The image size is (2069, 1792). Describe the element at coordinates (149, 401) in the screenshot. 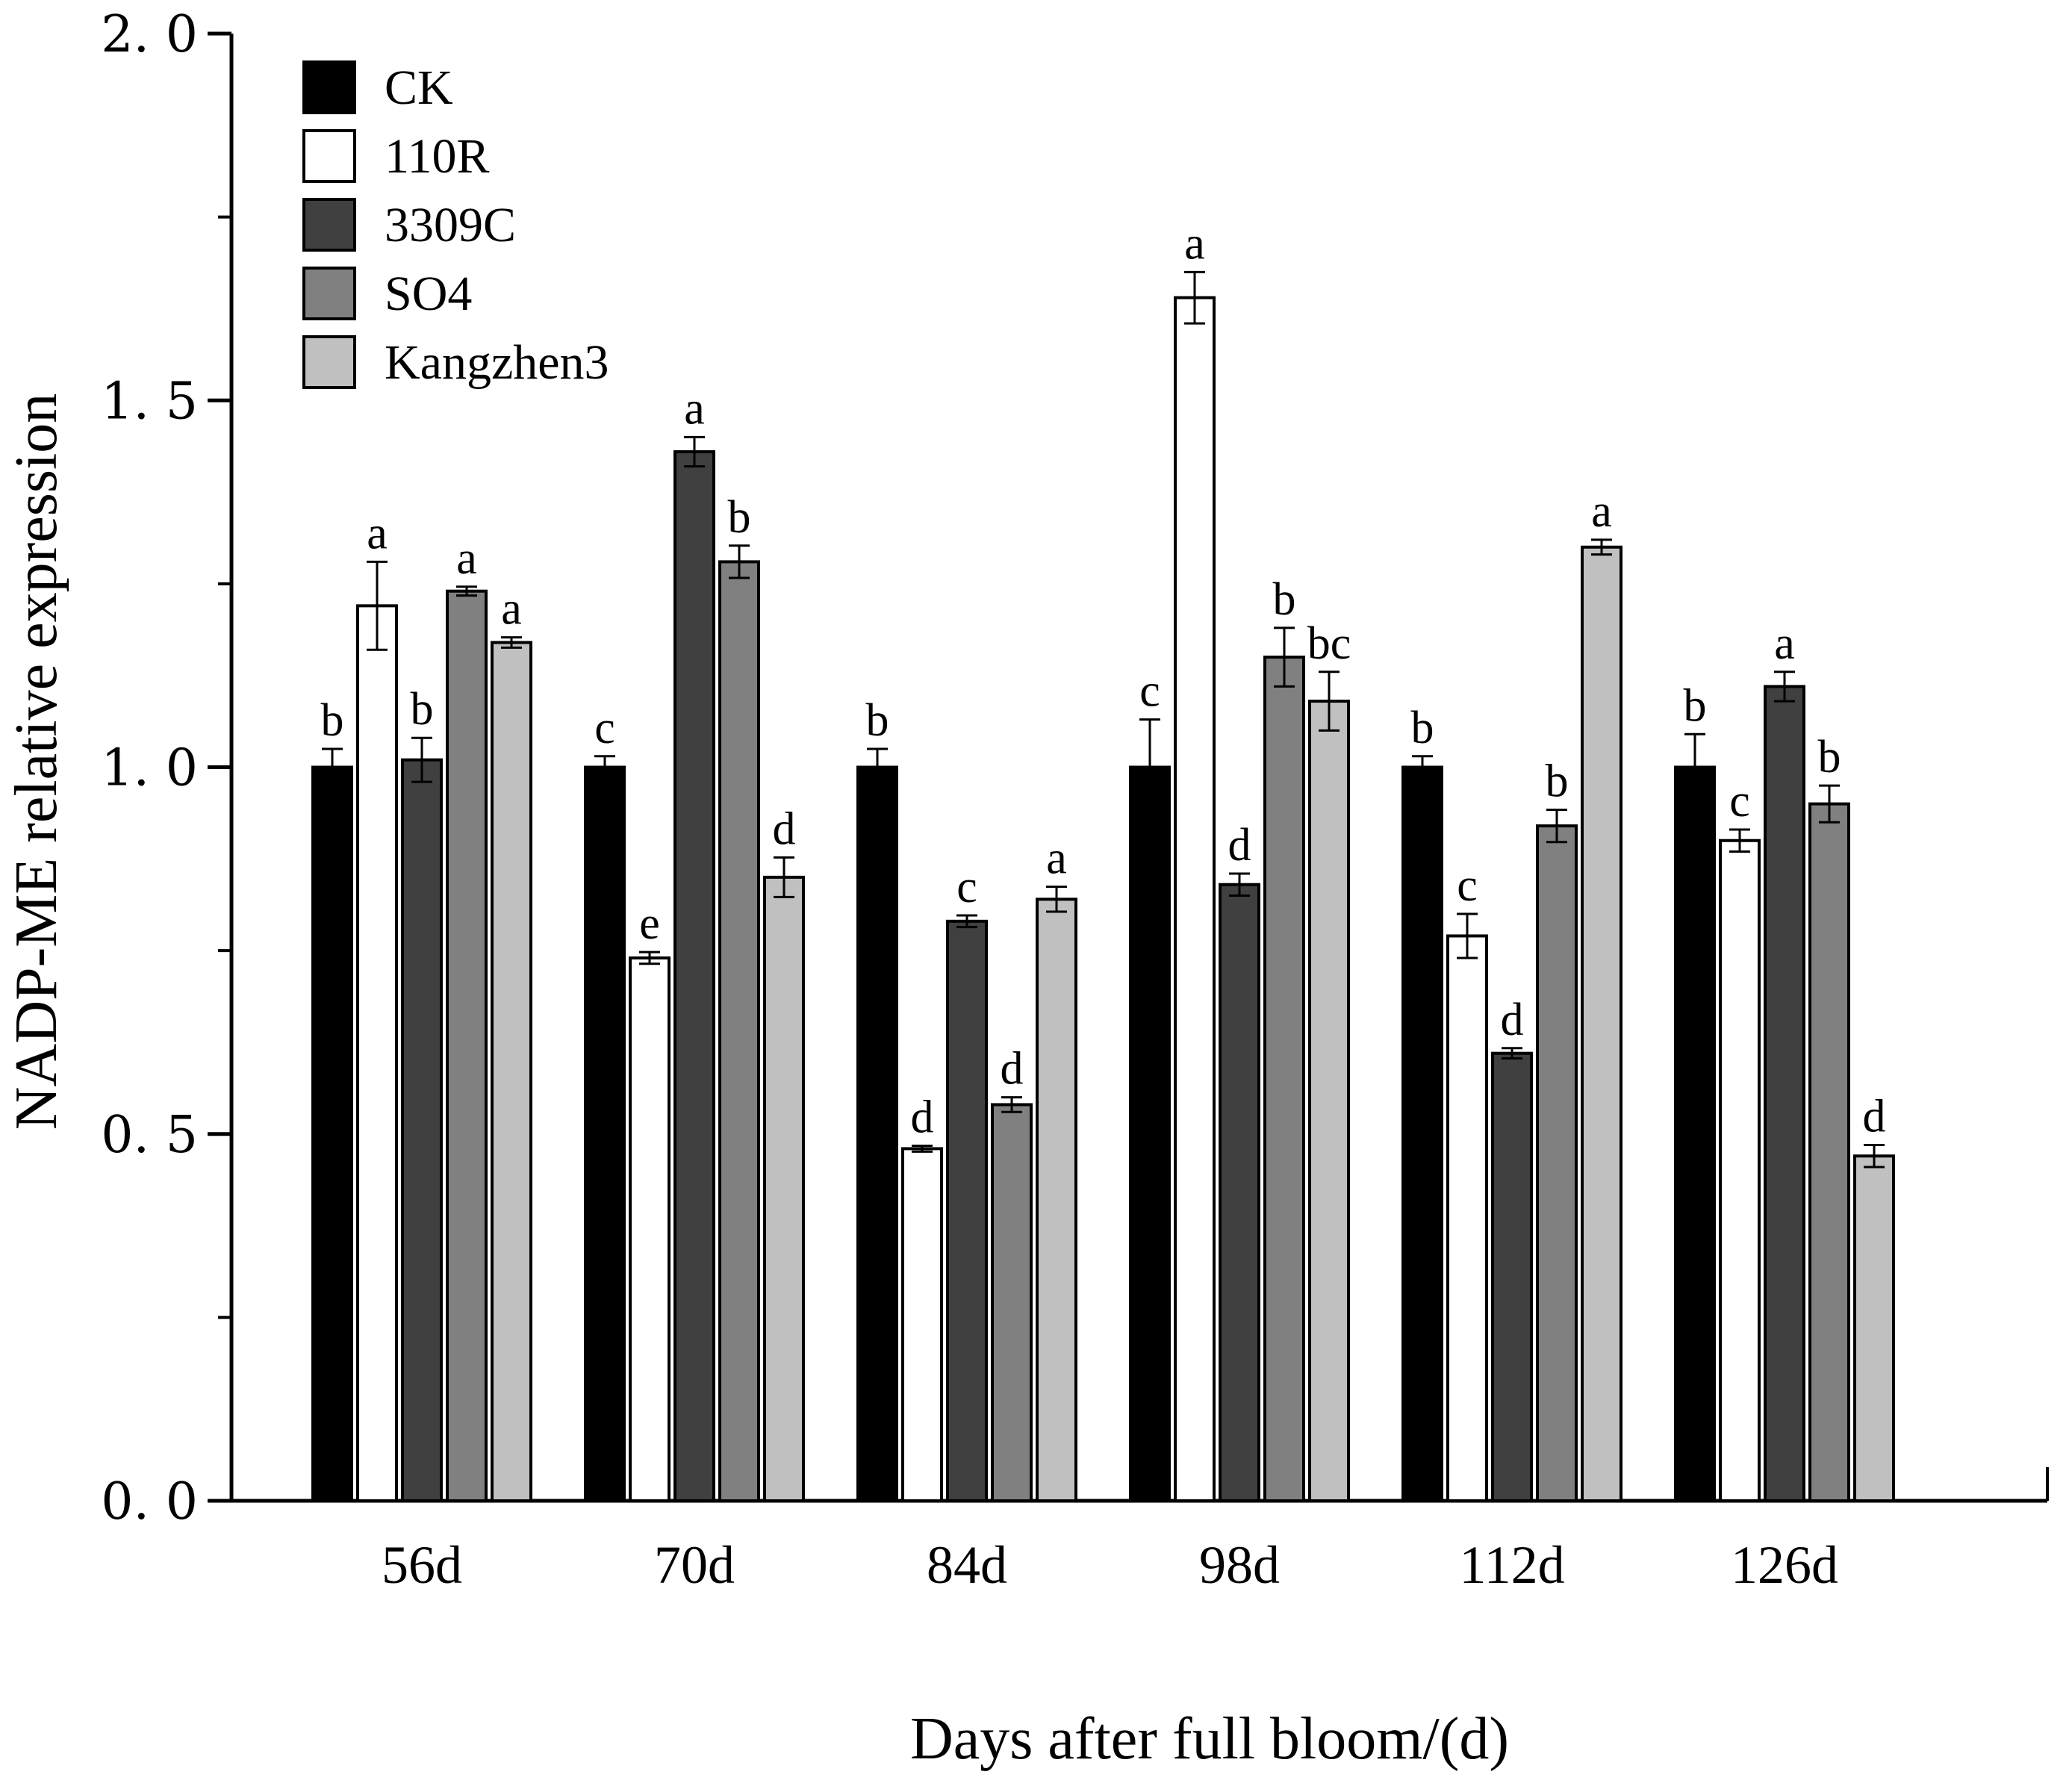

I see `y-tick-label: 1. 5` at that location.